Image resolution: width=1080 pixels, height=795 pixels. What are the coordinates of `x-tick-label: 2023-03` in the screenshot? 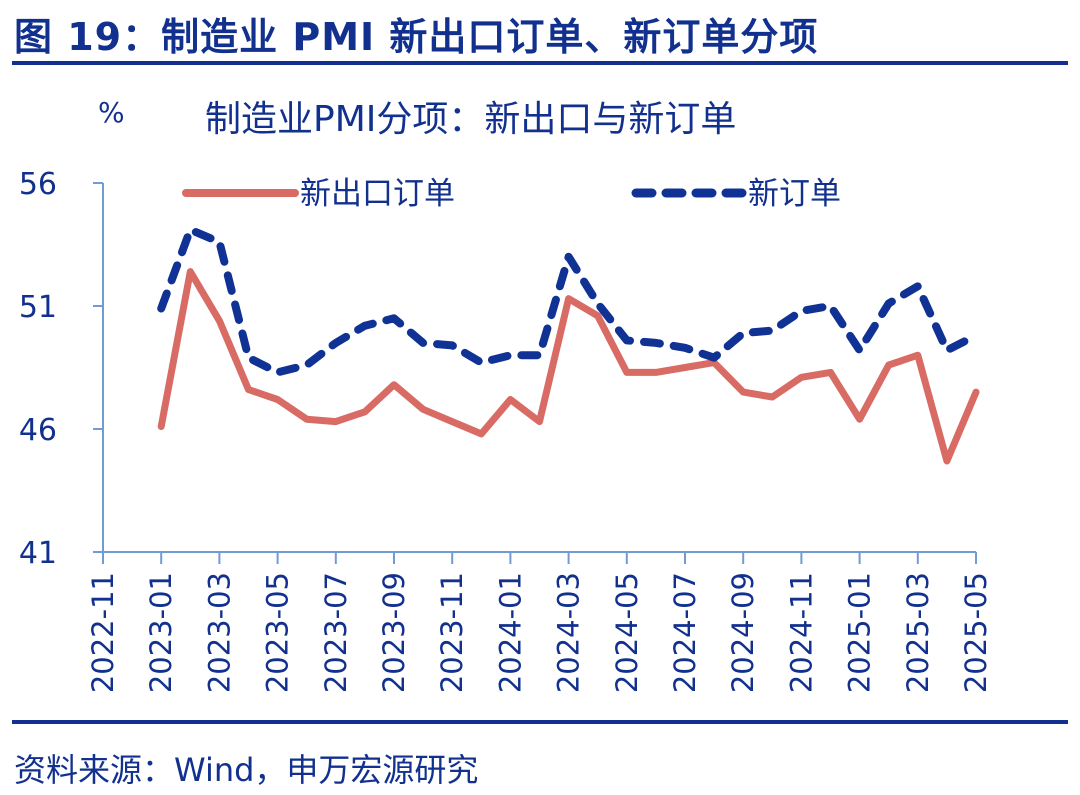 It's located at (219, 632).